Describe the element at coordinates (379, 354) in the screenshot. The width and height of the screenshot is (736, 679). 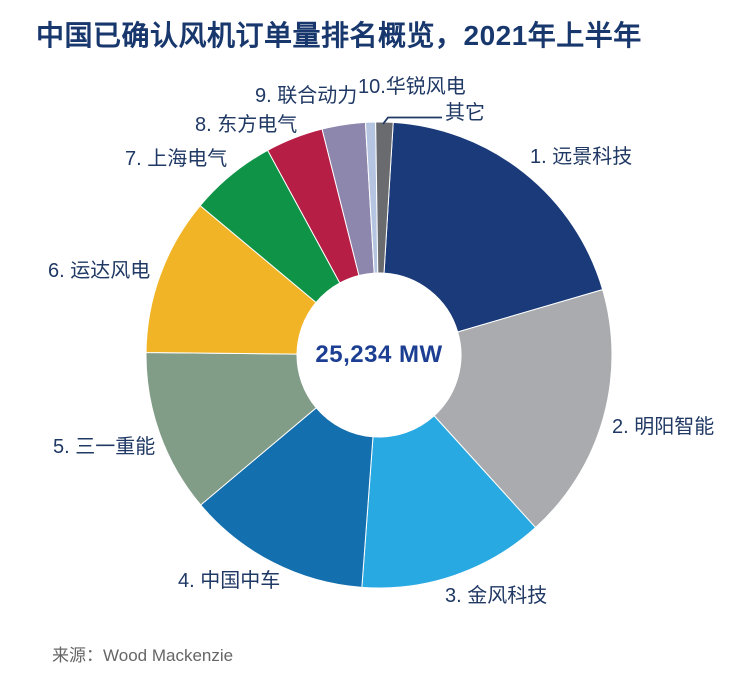
I see `total-label: 25,234 MW` at that location.